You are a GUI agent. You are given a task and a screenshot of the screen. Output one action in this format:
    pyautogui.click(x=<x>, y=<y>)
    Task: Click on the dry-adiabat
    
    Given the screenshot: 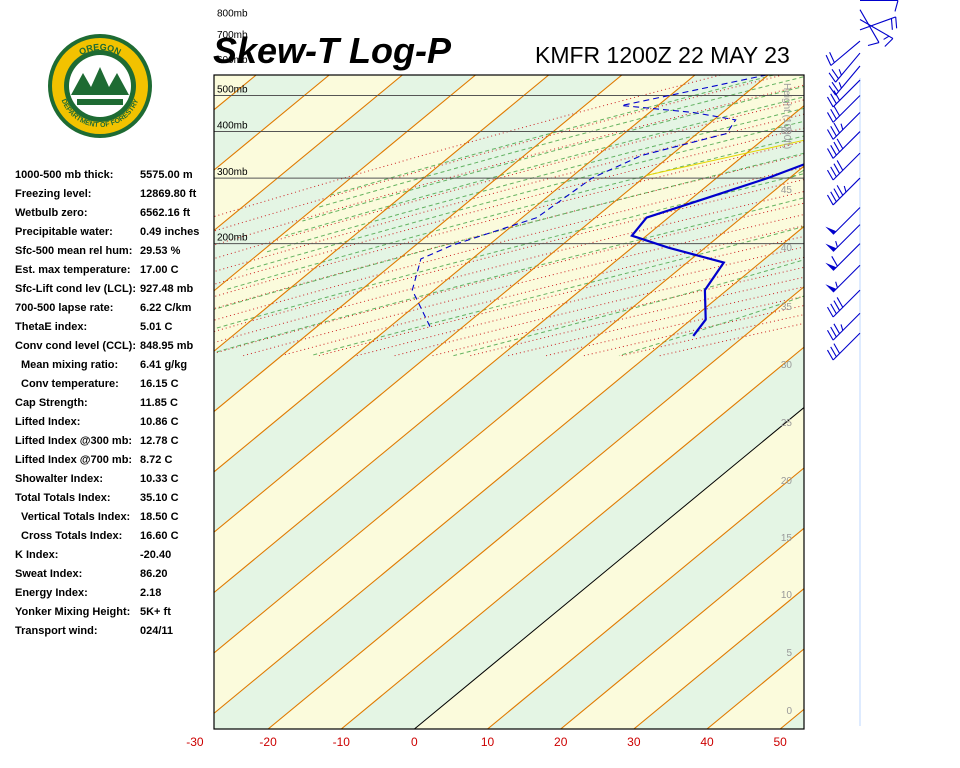 What is the action you would take?
    pyautogui.click(x=509, y=232)
    